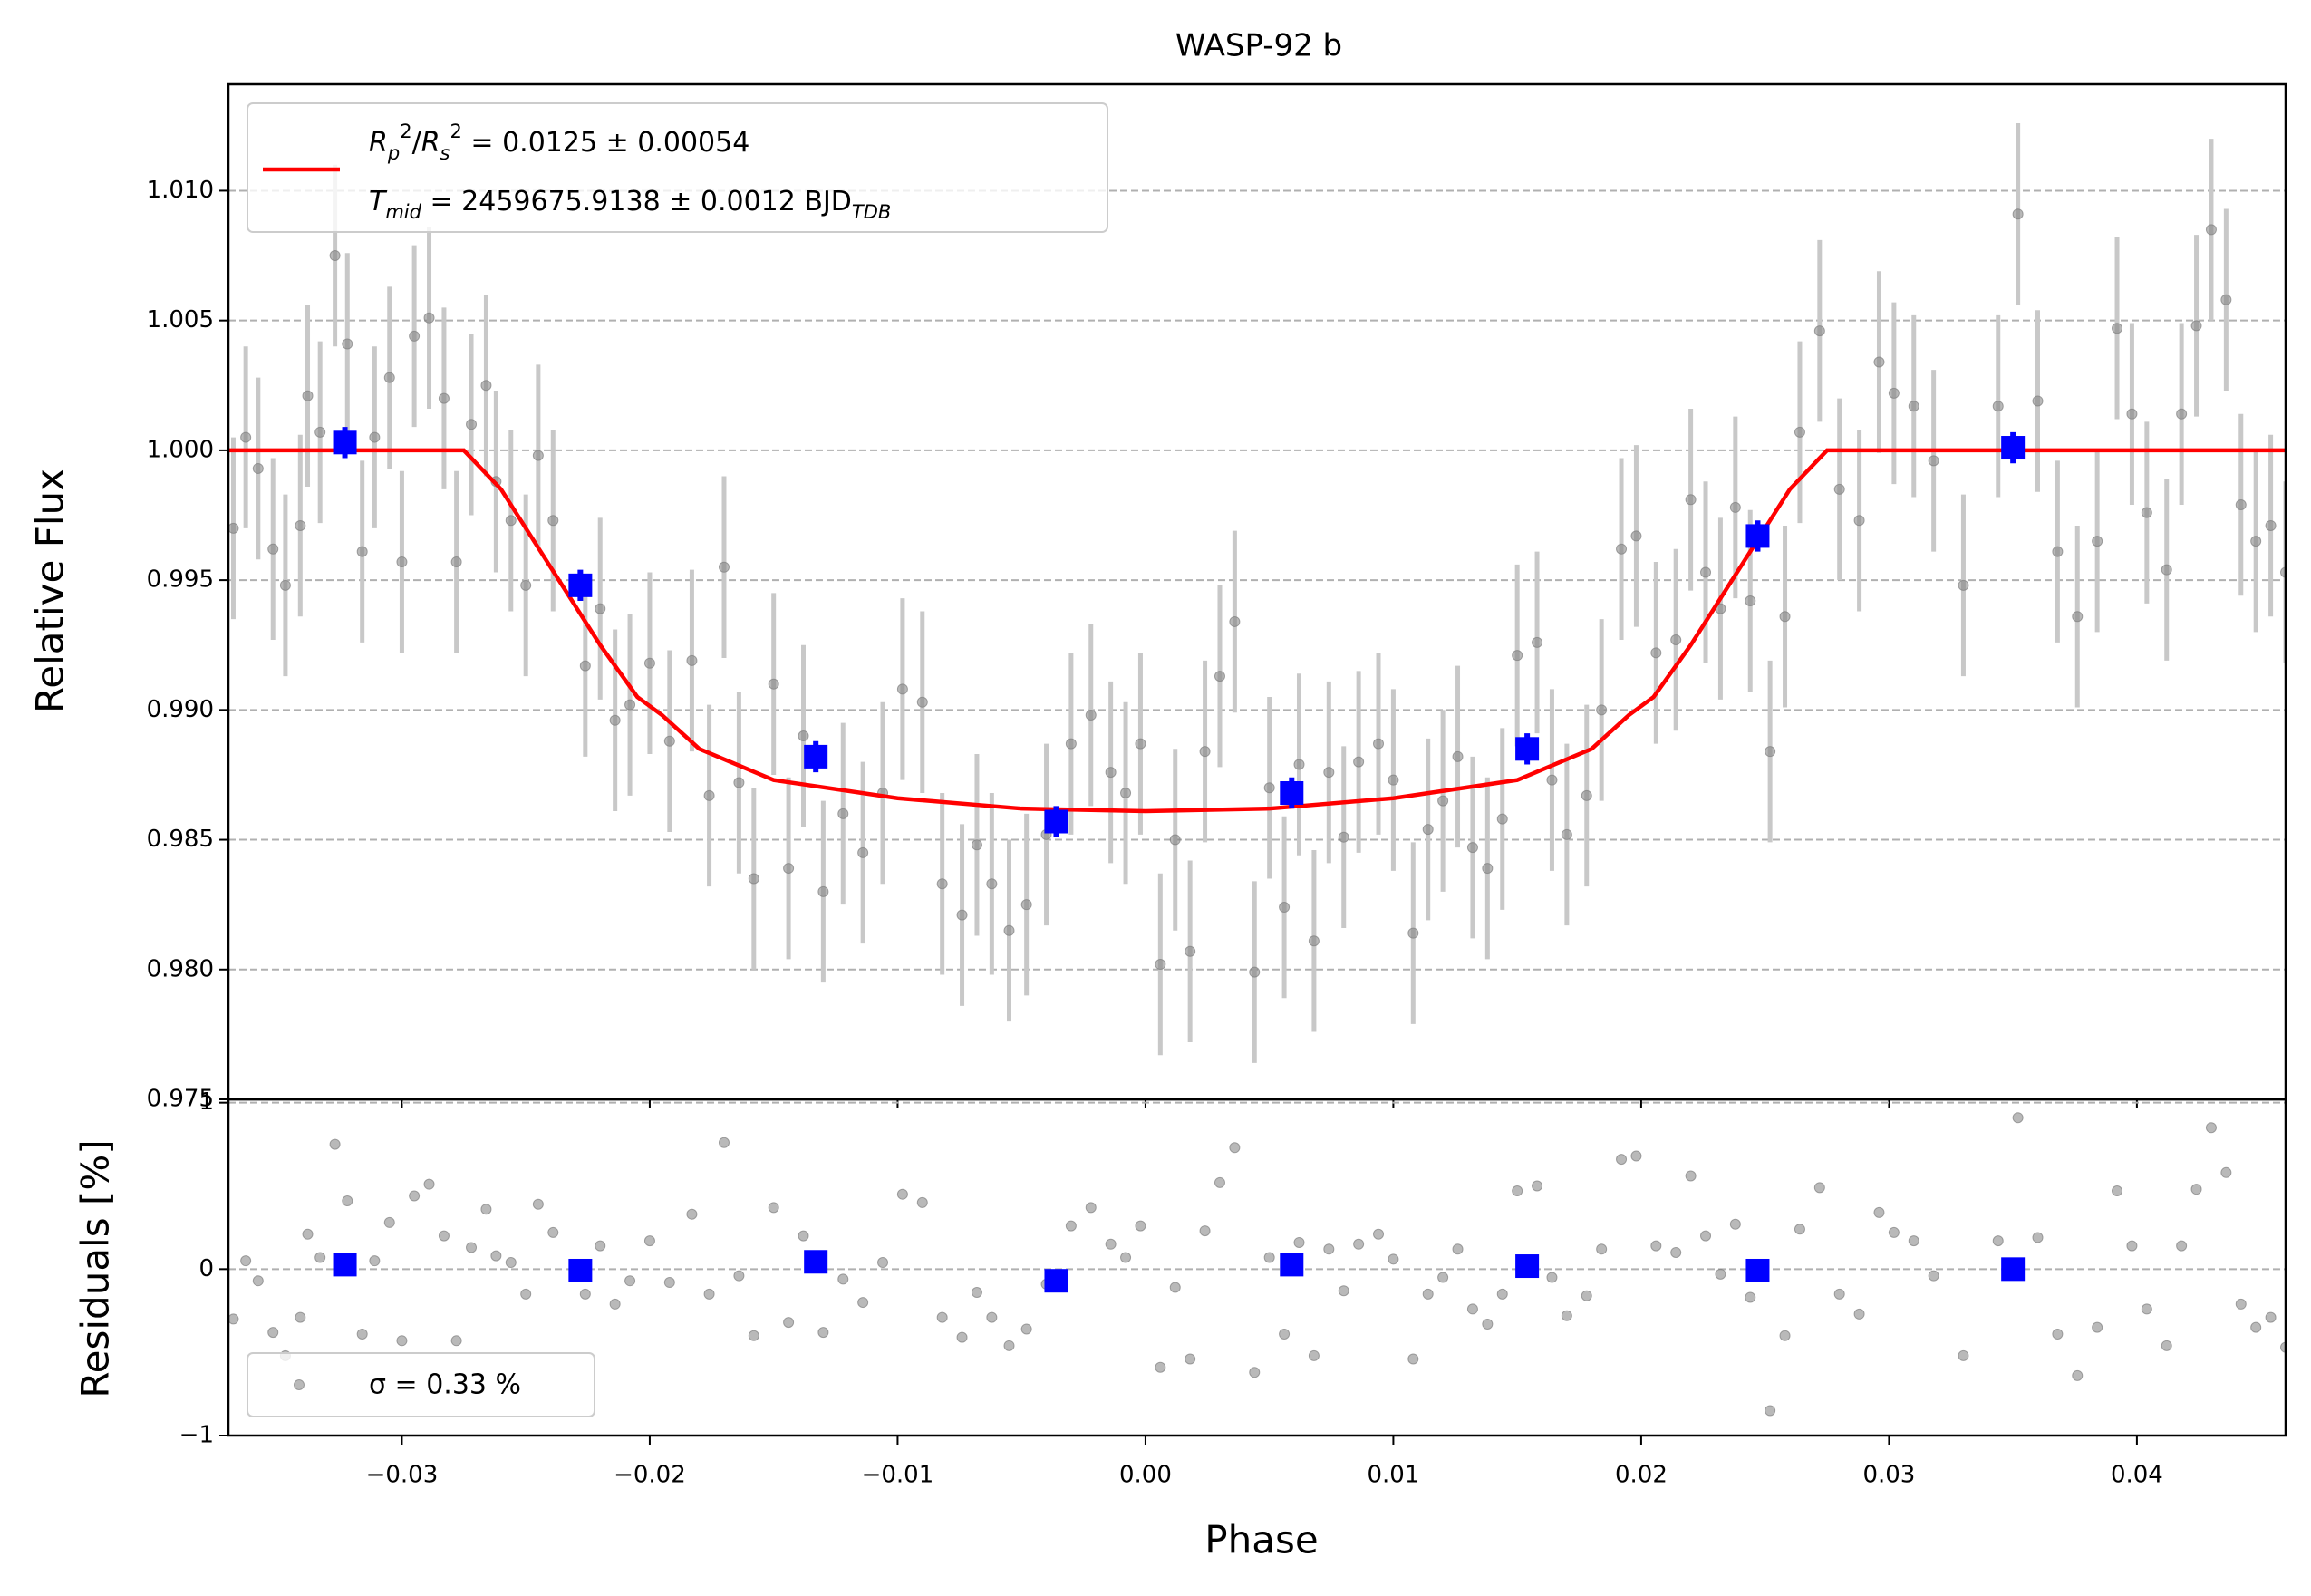  Describe the element at coordinates (96, 1268) in the screenshot. I see `y-axis-label: Residuals [%]` at that location.